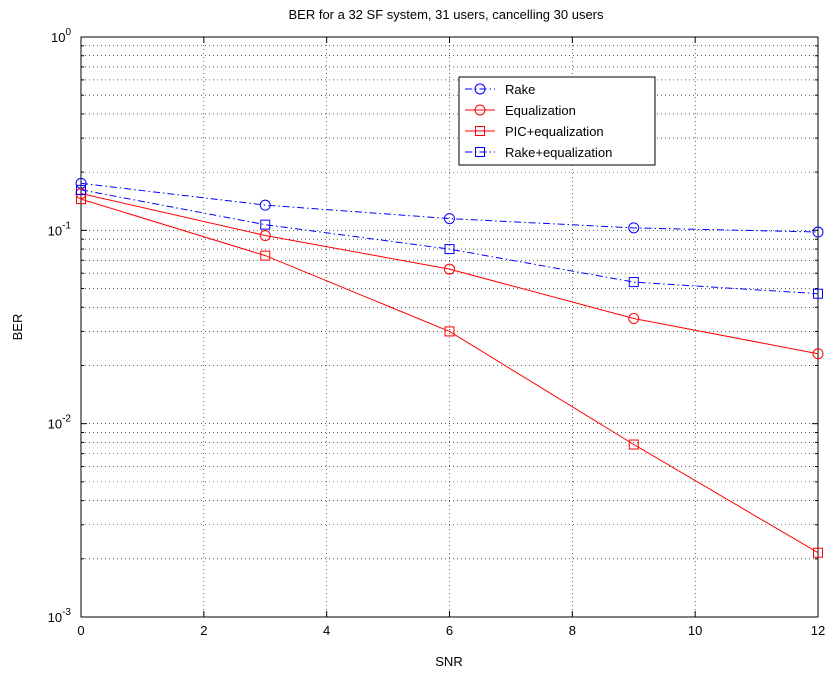 The height and width of the screenshot is (677, 832). What do you see at coordinates (500, 89) in the screenshot?
I see `legend-item: Rake` at bounding box center [500, 89].